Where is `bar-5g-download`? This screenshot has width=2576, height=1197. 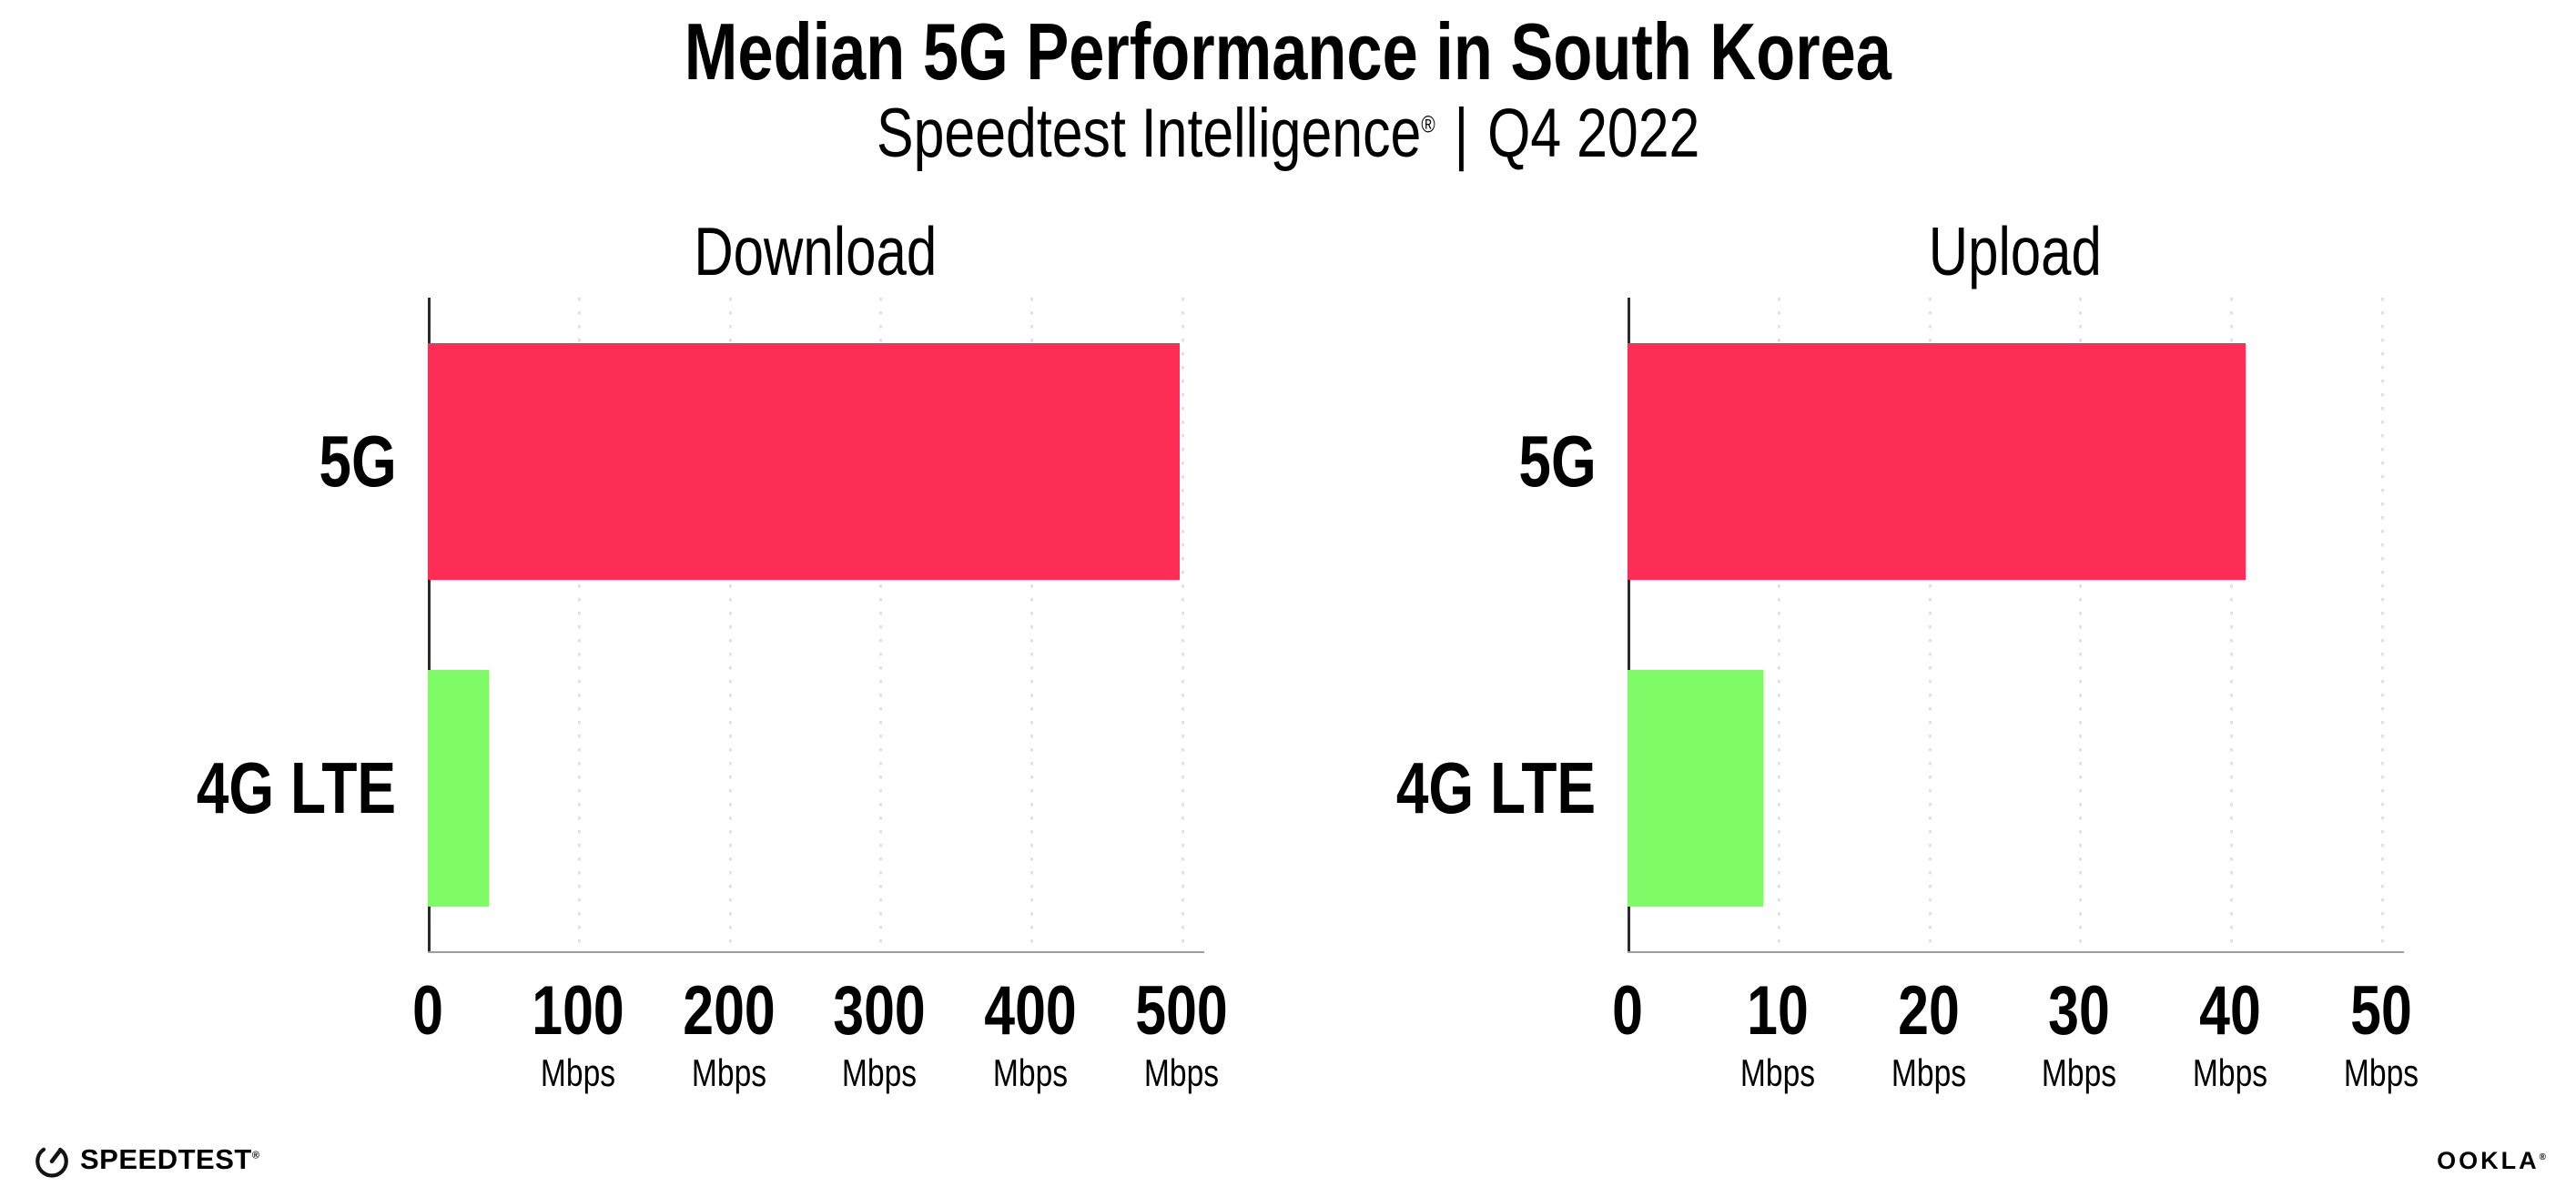 bar-5g-download is located at coordinates (803, 461).